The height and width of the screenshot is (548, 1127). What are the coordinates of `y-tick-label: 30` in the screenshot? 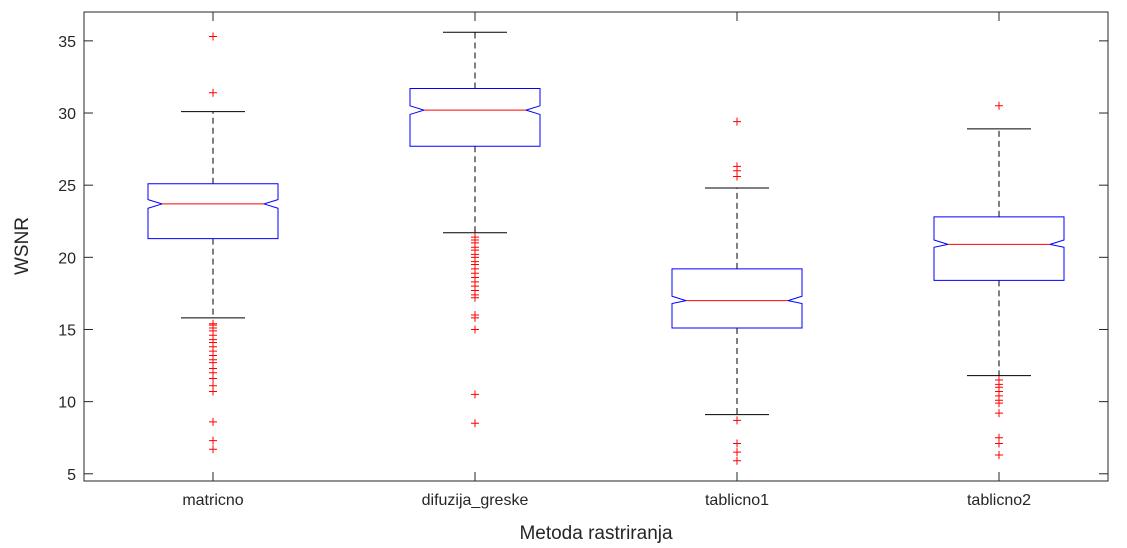 It's located at (67, 114).